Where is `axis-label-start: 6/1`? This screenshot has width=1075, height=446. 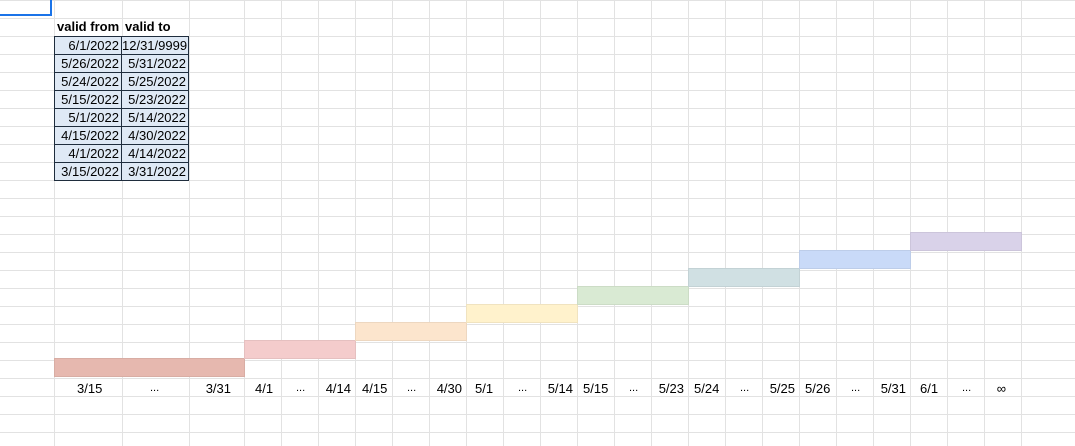 axis-label-start: 6/1 is located at coordinates (929, 388).